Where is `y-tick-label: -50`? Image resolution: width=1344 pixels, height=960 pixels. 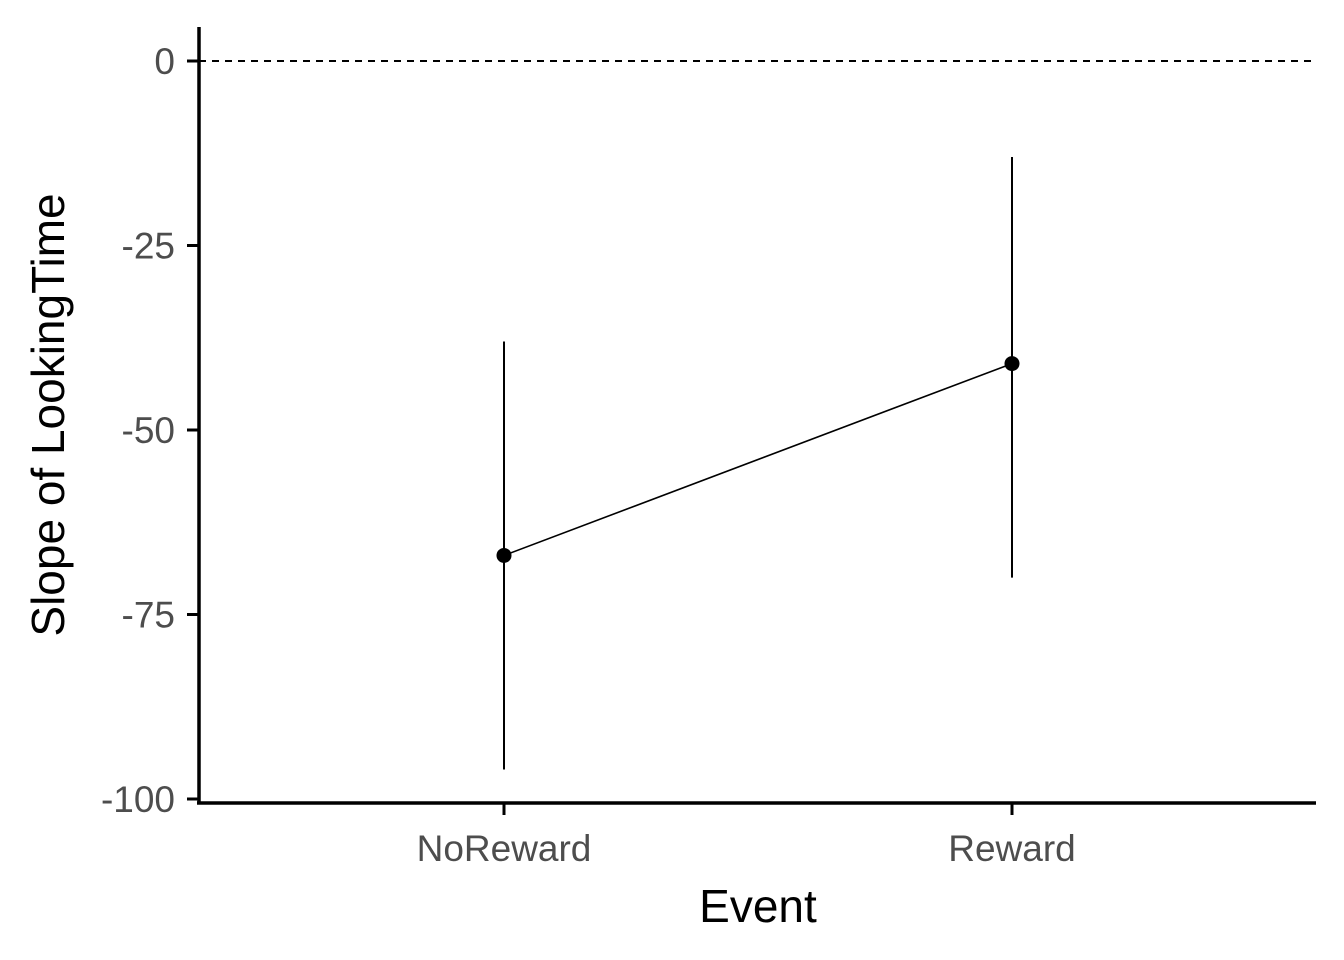
y-tick-label: -50 is located at coordinates (148, 430).